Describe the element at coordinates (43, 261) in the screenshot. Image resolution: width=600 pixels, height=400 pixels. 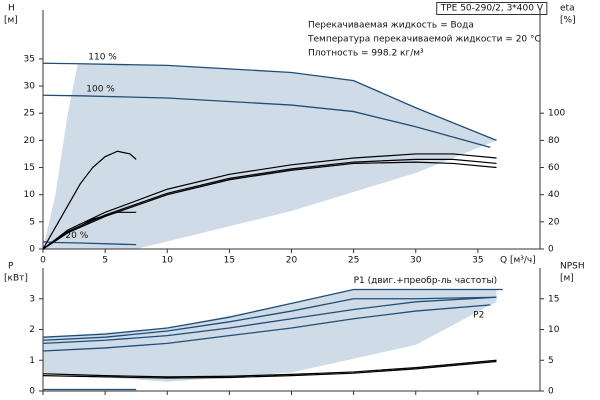
I see `x-tick-label: 0` at that location.